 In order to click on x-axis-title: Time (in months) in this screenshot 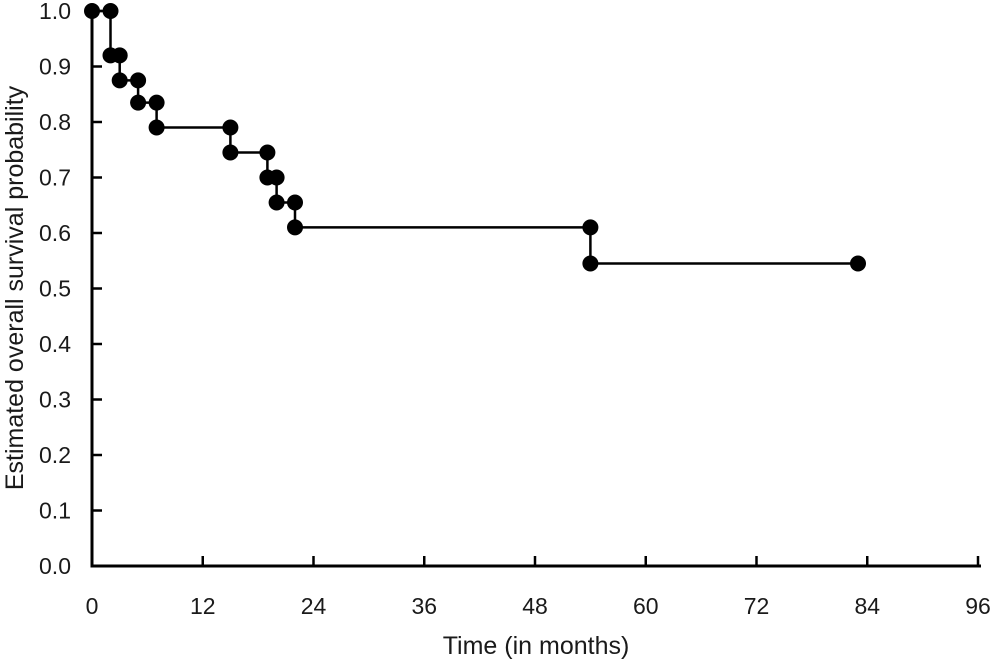, I will do `click(536, 646)`.